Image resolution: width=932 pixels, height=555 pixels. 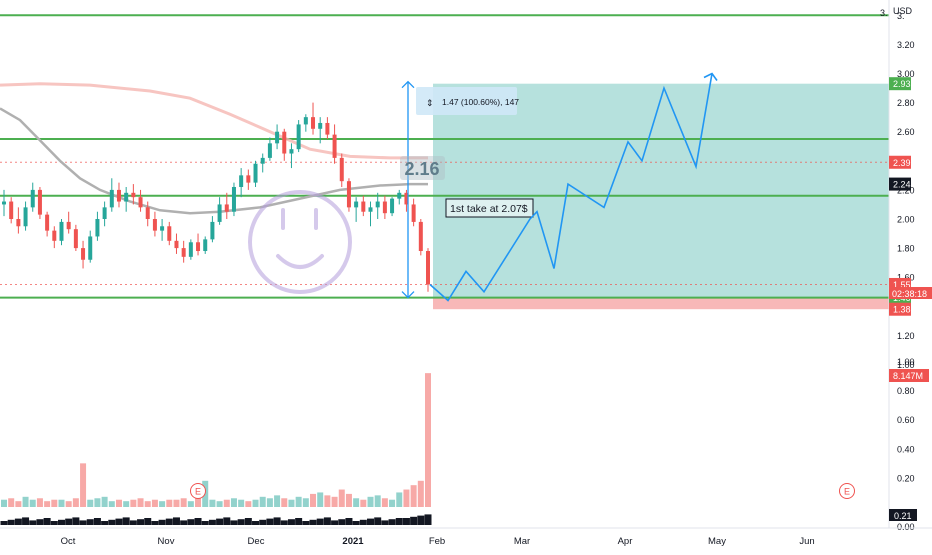 What do you see at coordinates (438, 541) in the screenshot?
I see `time-axis: Oct Nov Dec 2021 Feb Mar Apr May Jun` at bounding box center [438, 541].